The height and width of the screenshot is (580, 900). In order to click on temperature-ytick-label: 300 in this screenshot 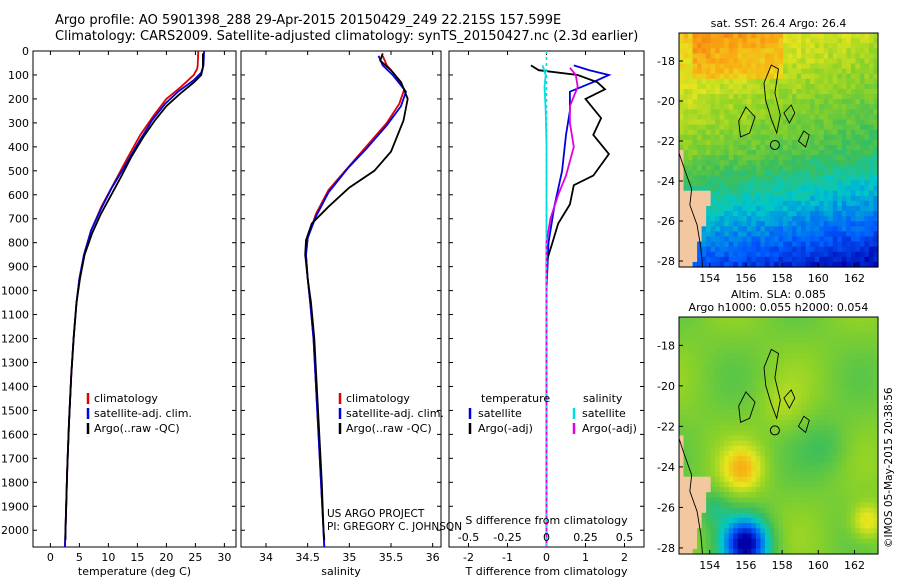, I will do `click(18, 123)`.